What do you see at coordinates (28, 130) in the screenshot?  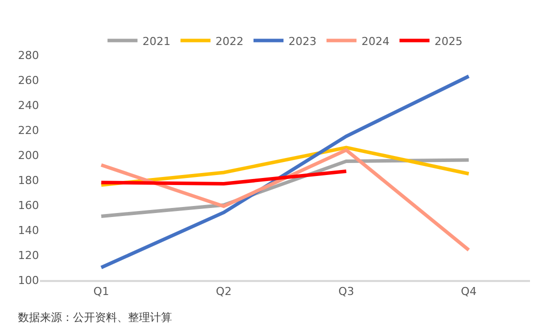 I see `y-tick-label: 220` at bounding box center [28, 130].